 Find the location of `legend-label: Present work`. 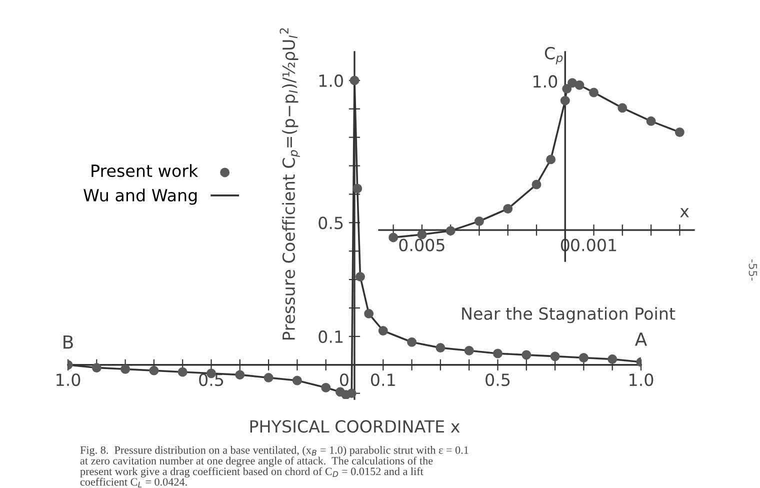

legend-label: Present work is located at coordinates (145, 171).